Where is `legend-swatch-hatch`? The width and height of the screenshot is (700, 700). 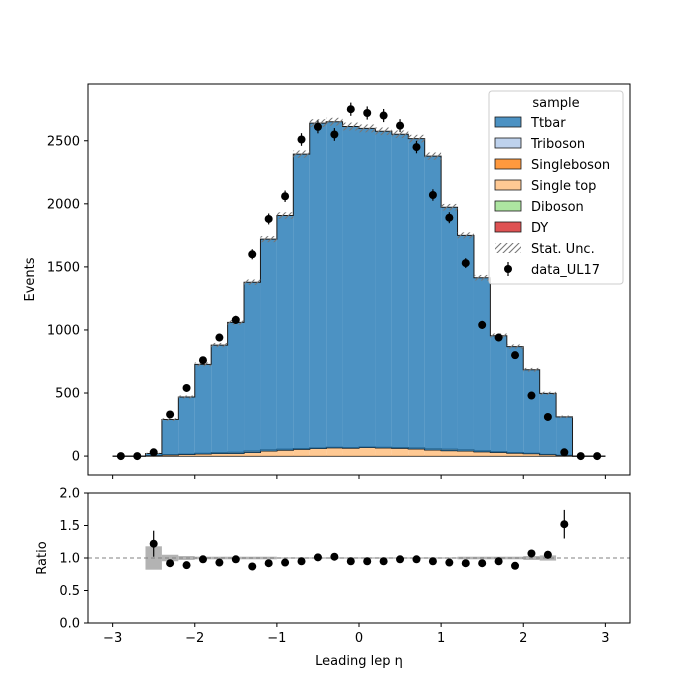
legend-swatch-hatch is located at coordinates (508, 248).